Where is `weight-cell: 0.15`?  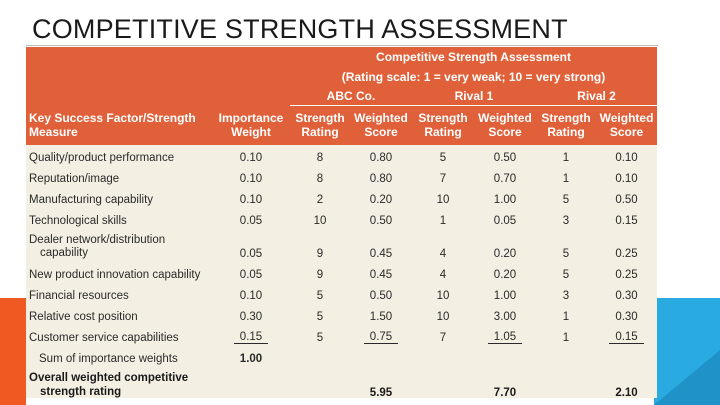 weight-cell: 0.15 is located at coordinates (251, 334).